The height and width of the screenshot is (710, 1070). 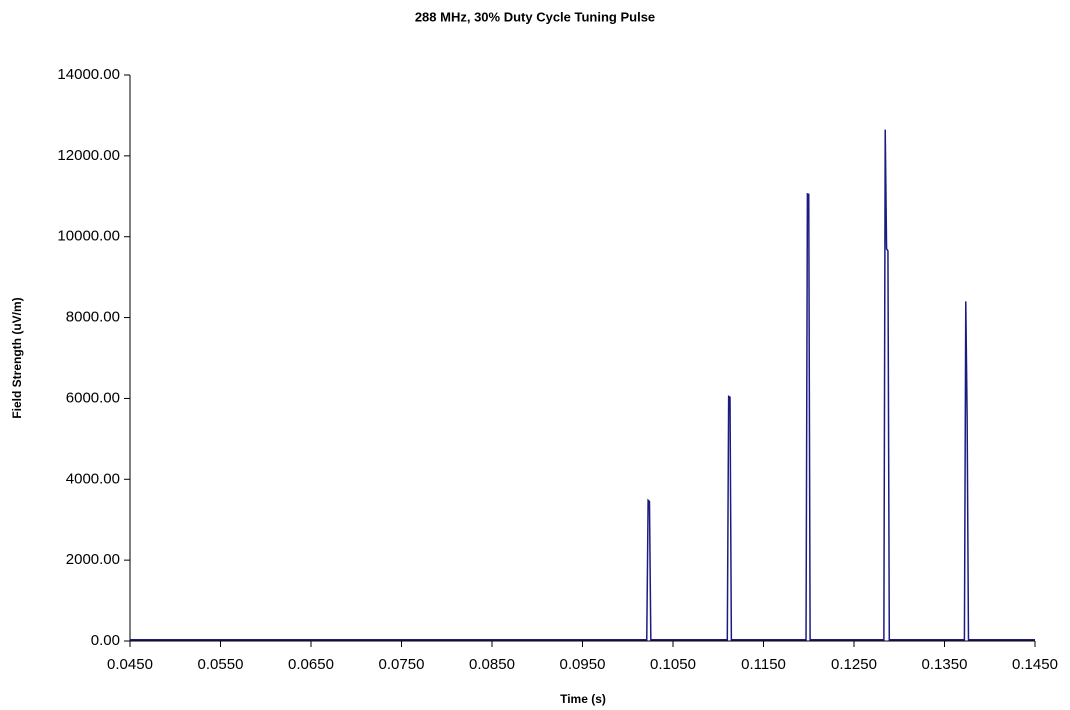 I want to click on x-tick-label: 0.0850, so click(x=492, y=664).